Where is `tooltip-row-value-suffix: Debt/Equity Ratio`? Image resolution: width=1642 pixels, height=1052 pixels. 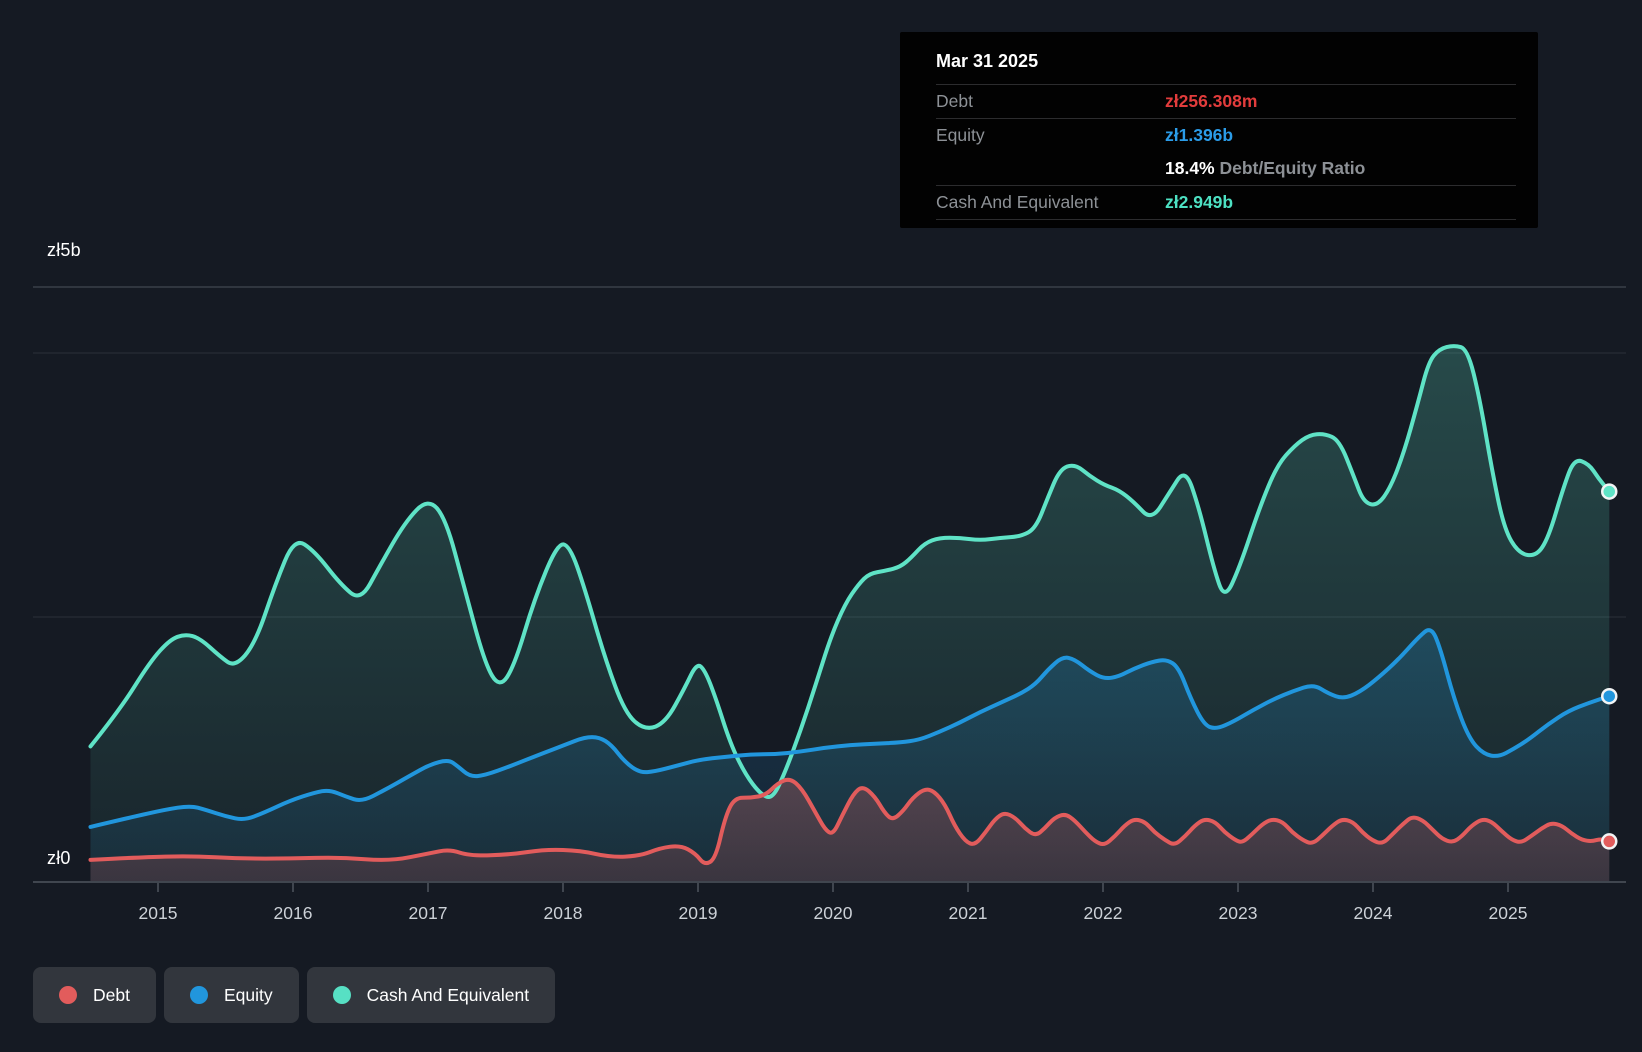 tooltip-row-value-suffix: Debt/Equity Ratio is located at coordinates (1290, 168).